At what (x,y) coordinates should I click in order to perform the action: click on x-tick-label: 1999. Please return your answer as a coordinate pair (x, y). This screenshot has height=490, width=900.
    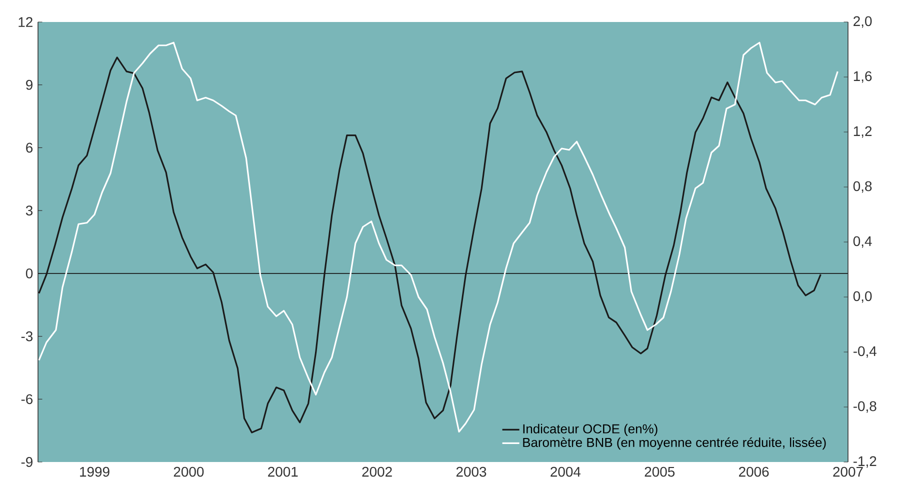
    Looking at the image, I should click on (95, 471).